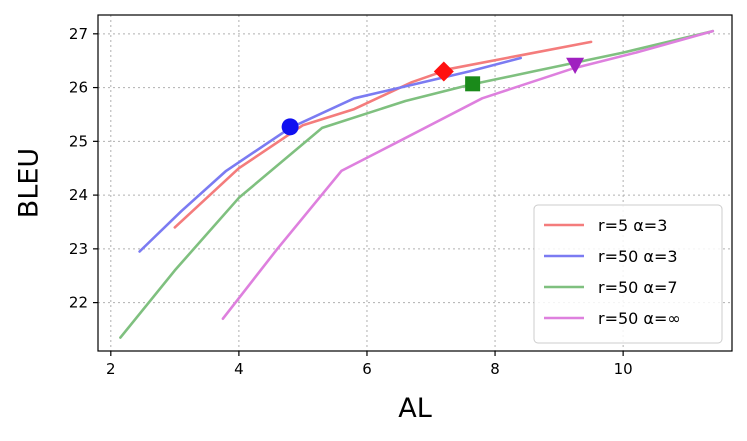 The image size is (747, 441). I want to click on x-tick-label-1: 4, so click(239, 369).